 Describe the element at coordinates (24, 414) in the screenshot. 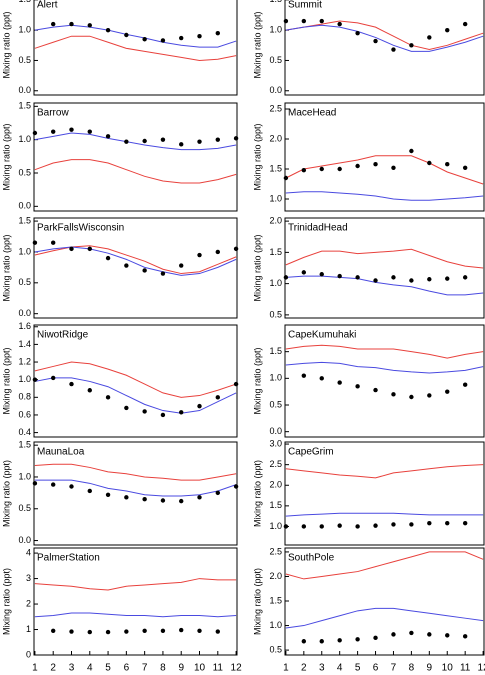

I see `y-tick-label: 0.6` at that location.